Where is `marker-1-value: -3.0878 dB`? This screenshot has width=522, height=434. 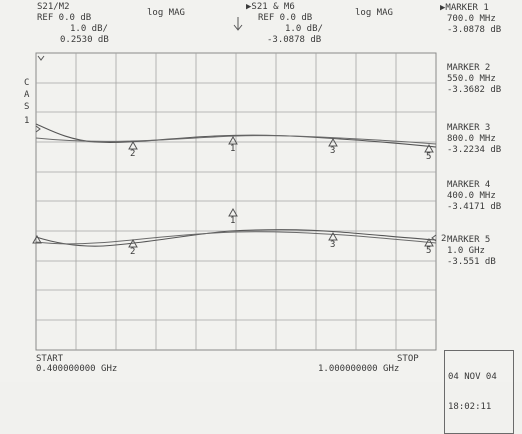
marker-1-value: -3.0878 dB is located at coordinates (474, 30).